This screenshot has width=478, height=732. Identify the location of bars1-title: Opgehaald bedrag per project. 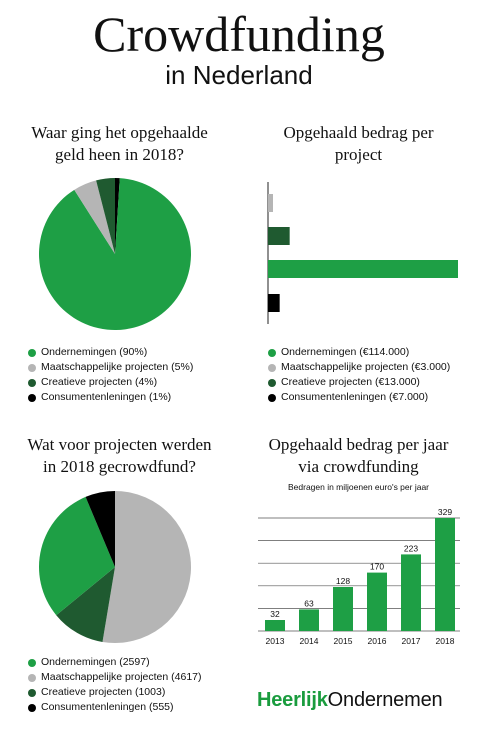
(358, 144).